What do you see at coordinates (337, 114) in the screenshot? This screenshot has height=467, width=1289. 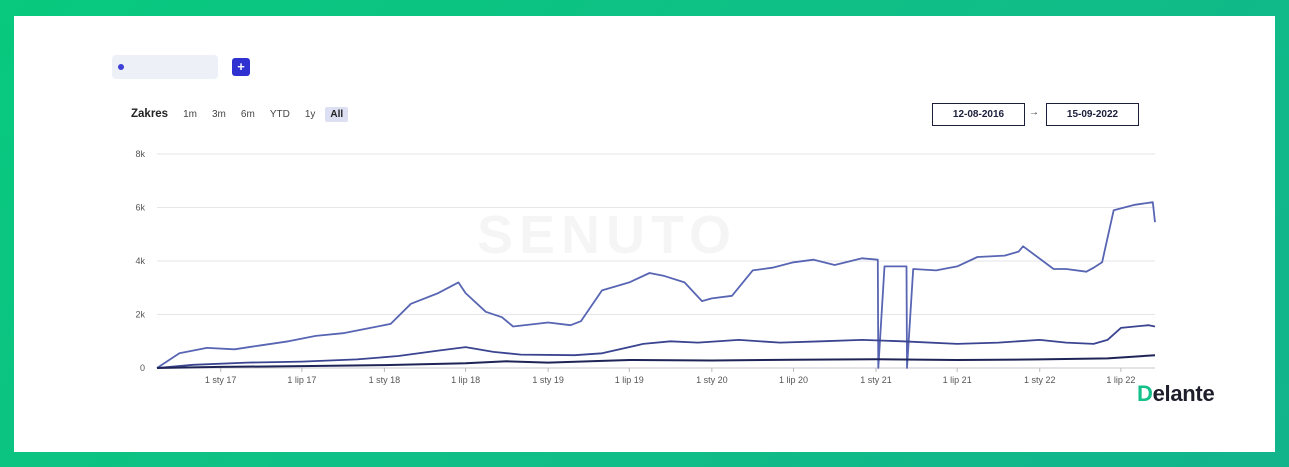 I see `range-all-button: All` at bounding box center [337, 114].